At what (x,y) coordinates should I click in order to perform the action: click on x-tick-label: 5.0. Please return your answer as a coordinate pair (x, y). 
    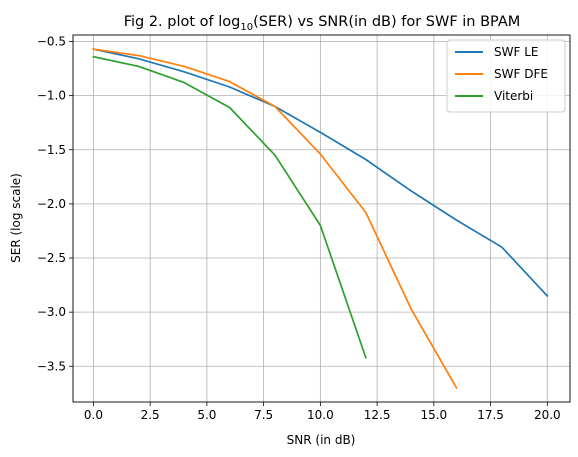
    Looking at the image, I should click on (206, 415).